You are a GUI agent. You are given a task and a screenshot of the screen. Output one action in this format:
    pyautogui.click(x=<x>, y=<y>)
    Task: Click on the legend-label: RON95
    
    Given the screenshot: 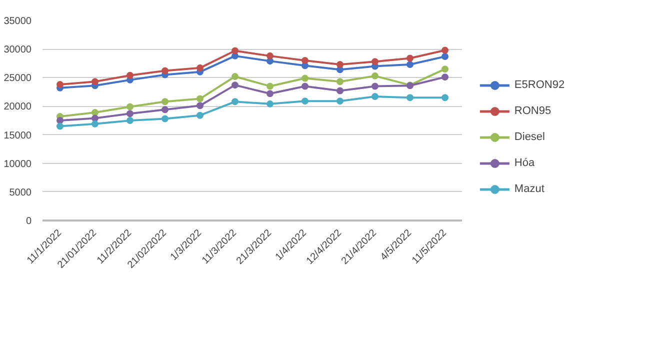 What is the action you would take?
    pyautogui.click(x=533, y=110)
    